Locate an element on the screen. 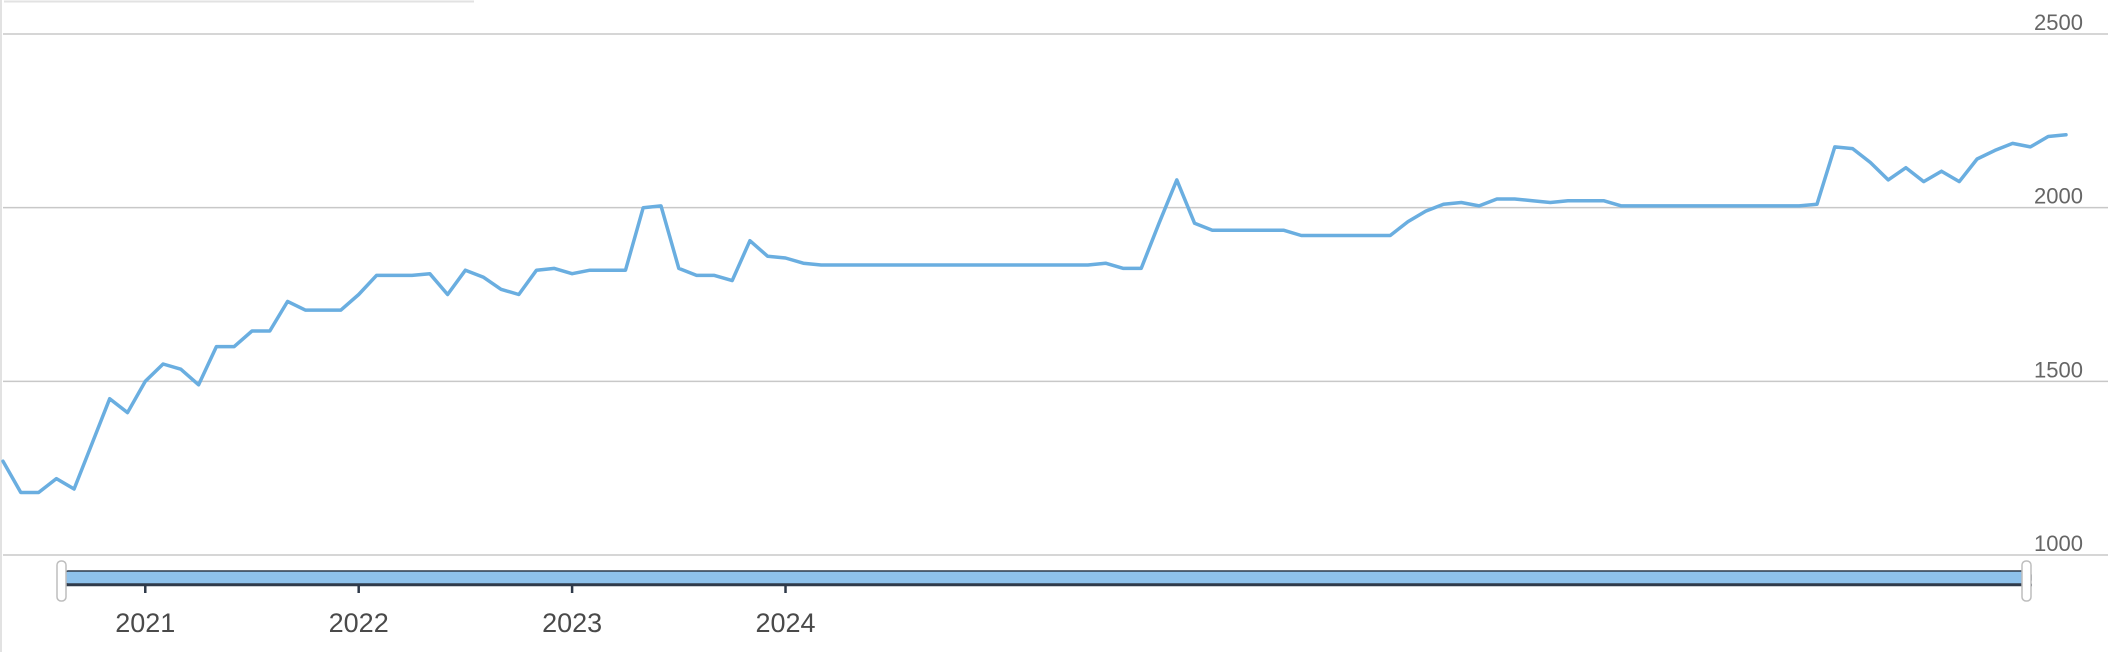 This screenshot has height=652, width=2108. navigator-handle-right is located at coordinates (2026, 581).